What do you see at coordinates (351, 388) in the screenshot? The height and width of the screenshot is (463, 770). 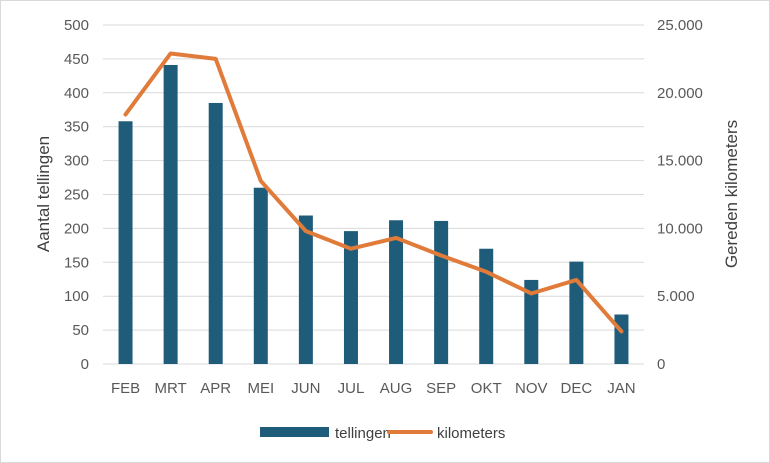 I see `category-tick-label: JUL` at bounding box center [351, 388].